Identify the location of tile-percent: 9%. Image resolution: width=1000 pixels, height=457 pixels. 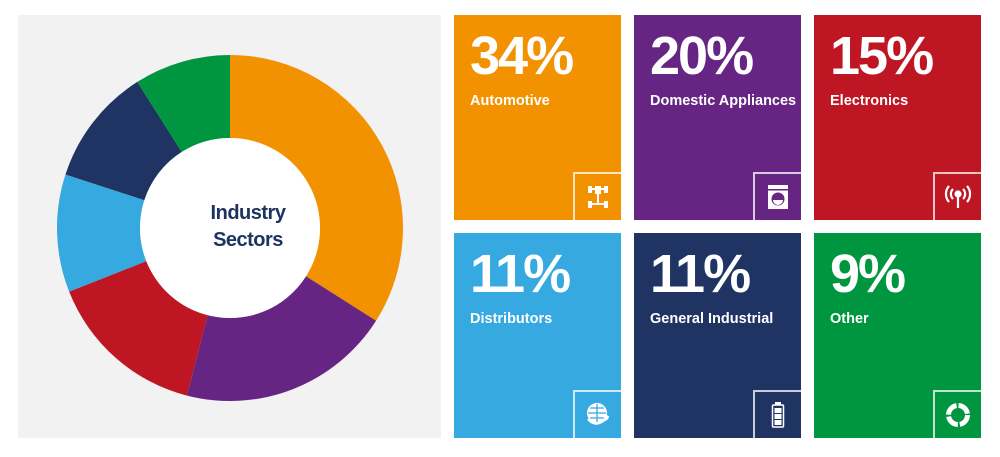
(868, 274).